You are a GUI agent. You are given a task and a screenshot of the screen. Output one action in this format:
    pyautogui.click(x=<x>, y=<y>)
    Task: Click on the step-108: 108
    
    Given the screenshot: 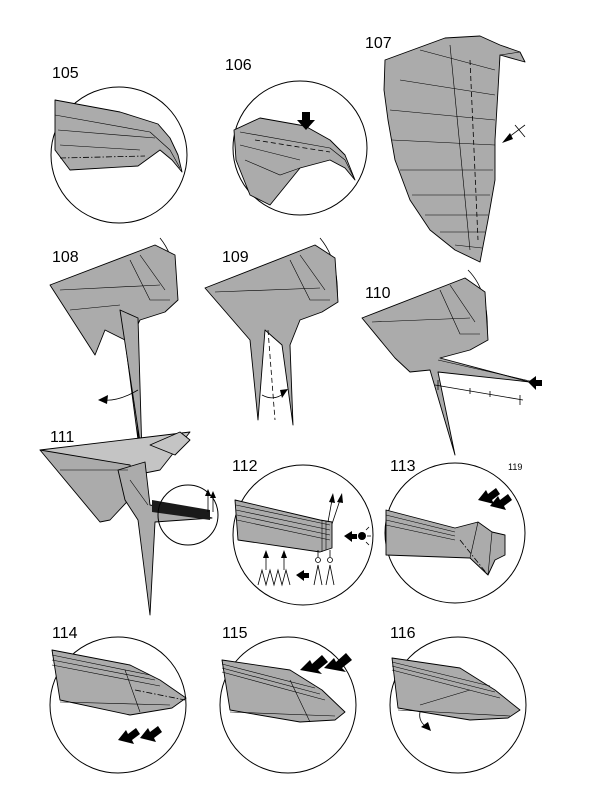 What is the action you would take?
    pyautogui.click(x=114, y=346)
    